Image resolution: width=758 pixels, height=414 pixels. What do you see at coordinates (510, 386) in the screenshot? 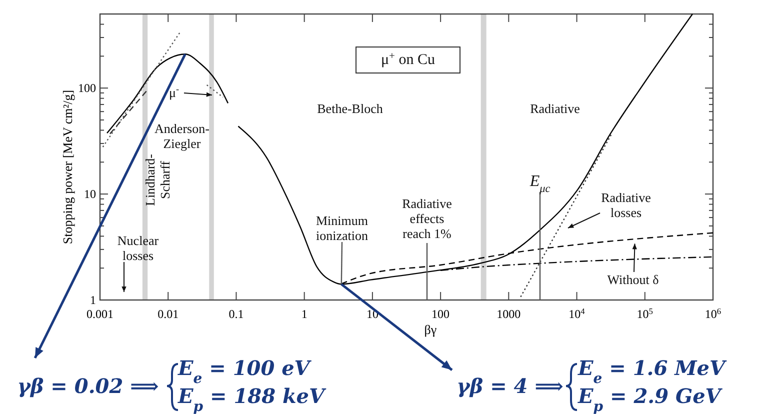
I see `annotation: γβ = 4 ⟹` at bounding box center [510, 386].